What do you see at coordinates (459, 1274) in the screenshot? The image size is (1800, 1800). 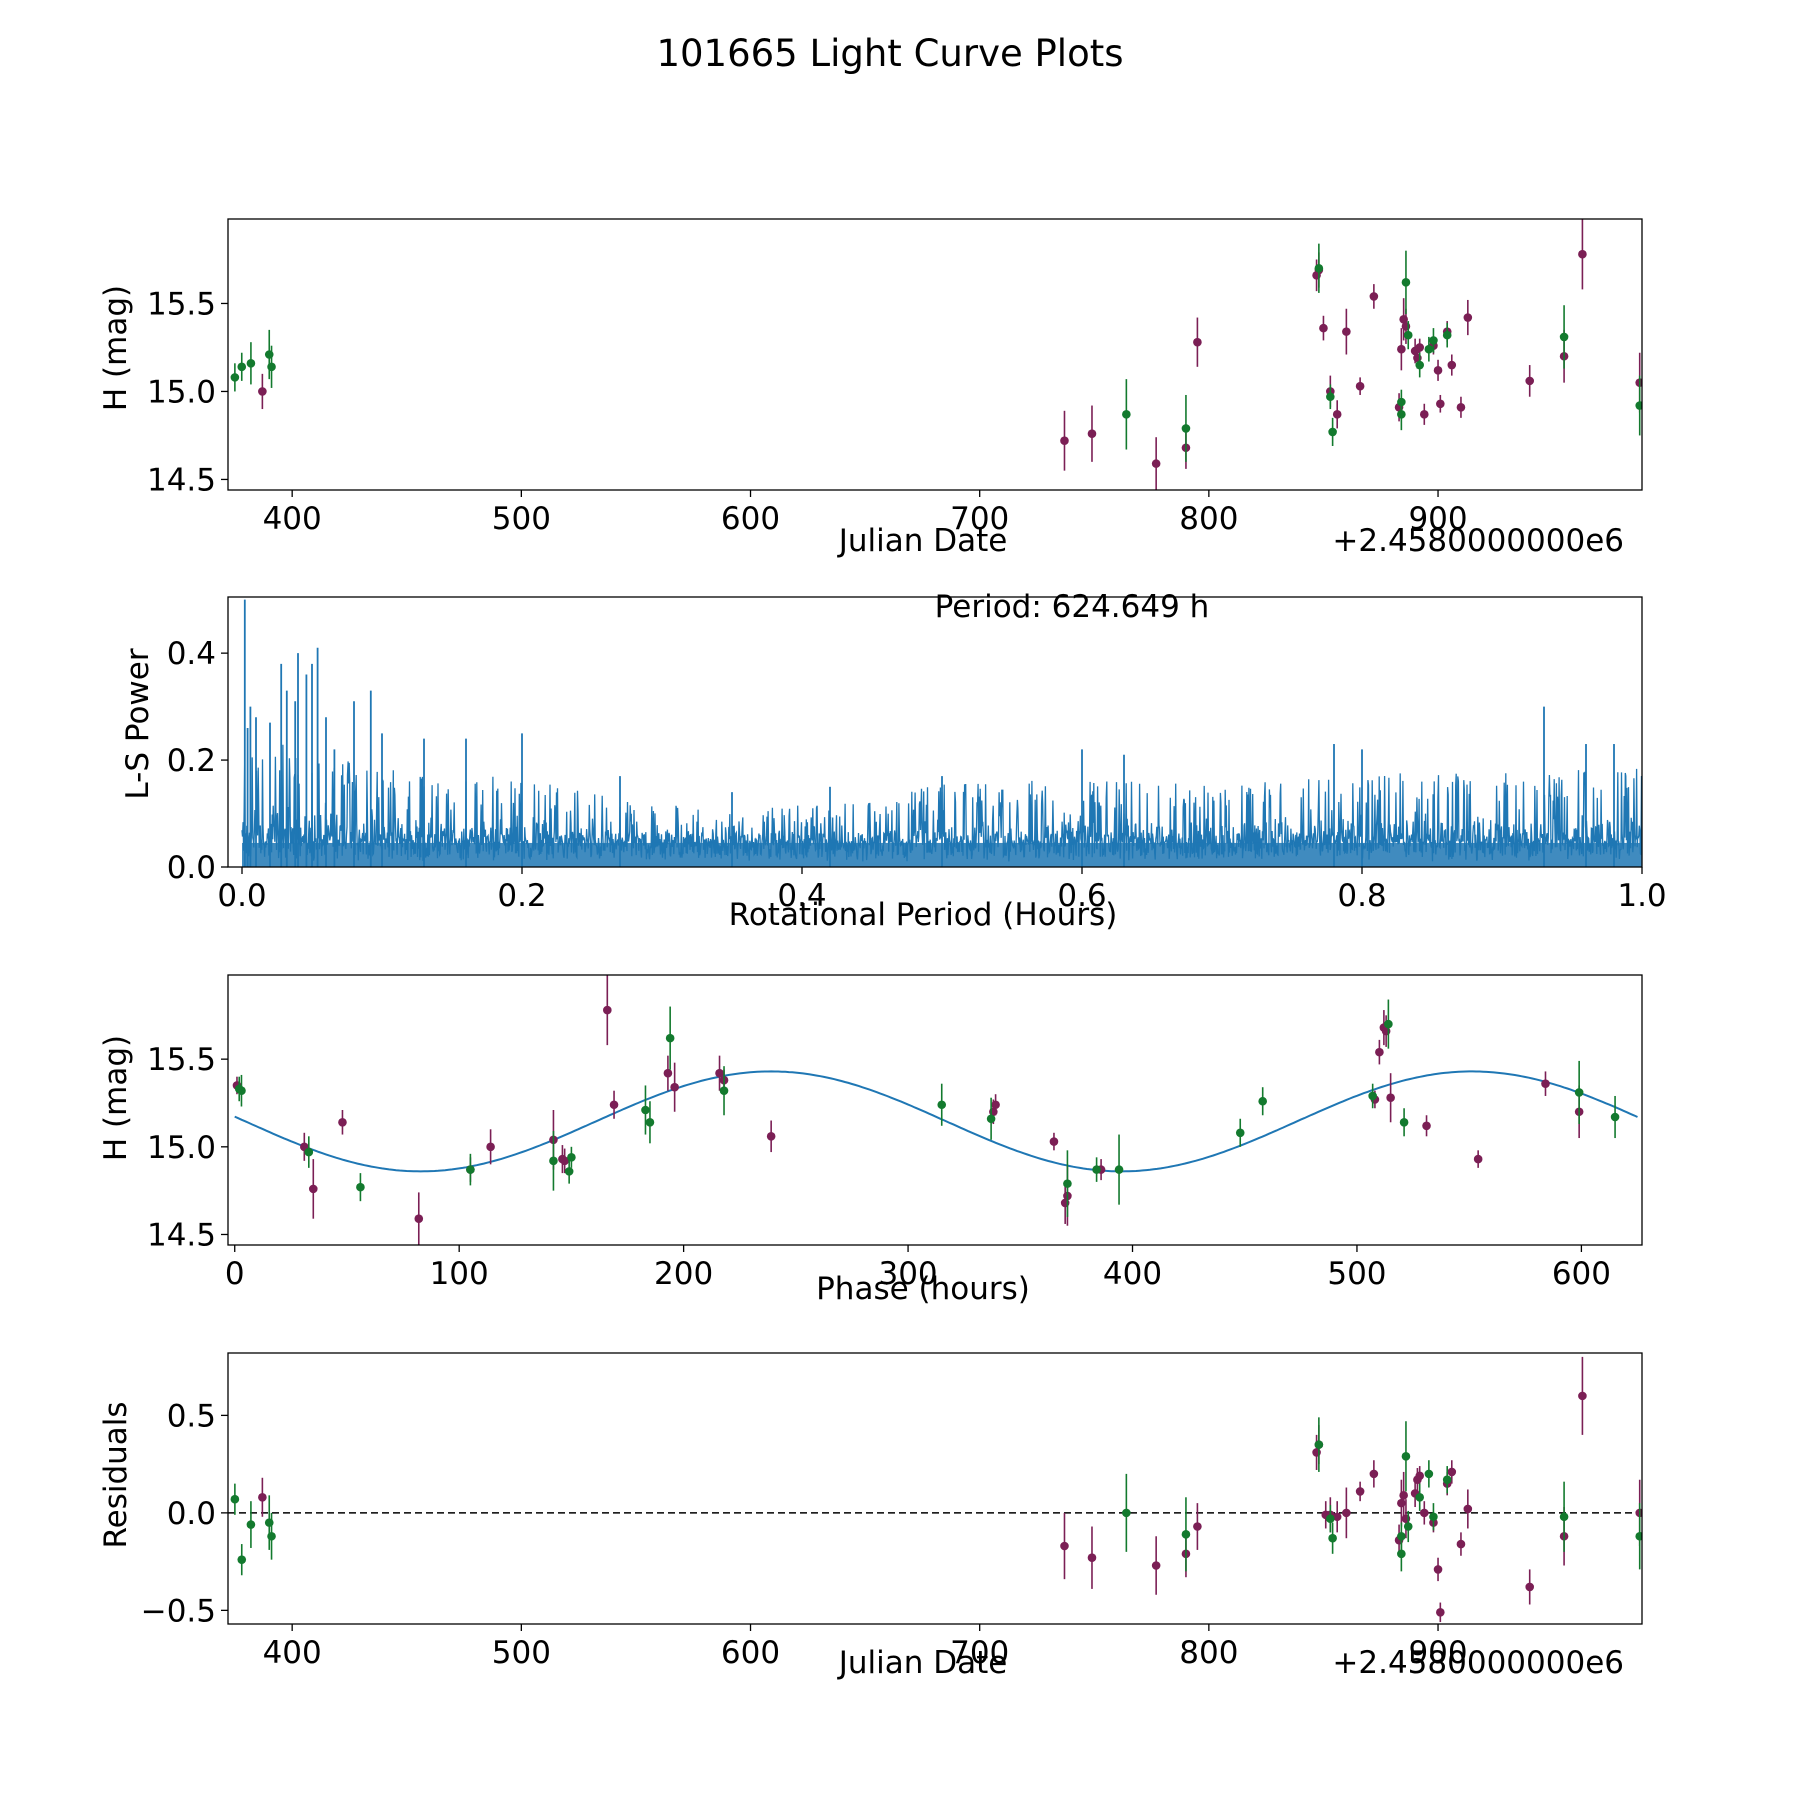 I see `x-tick-label: 100` at bounding box center [459, 1274].